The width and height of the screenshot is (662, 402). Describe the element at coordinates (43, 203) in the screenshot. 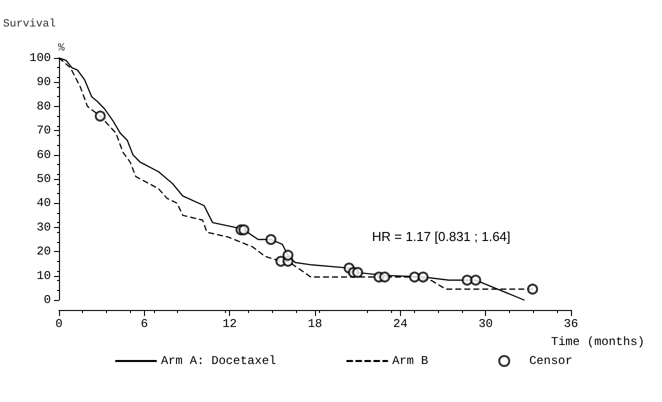

I see `y-tick-label: 40` at that location.